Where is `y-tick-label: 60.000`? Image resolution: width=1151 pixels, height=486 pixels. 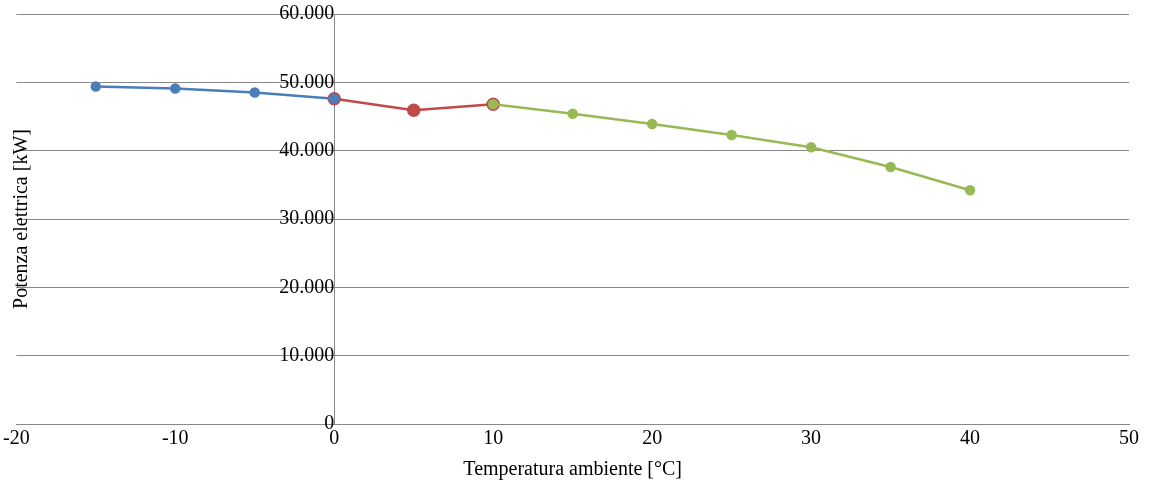 y-tick-label: 60.000 is located at coordinates (307, 12).